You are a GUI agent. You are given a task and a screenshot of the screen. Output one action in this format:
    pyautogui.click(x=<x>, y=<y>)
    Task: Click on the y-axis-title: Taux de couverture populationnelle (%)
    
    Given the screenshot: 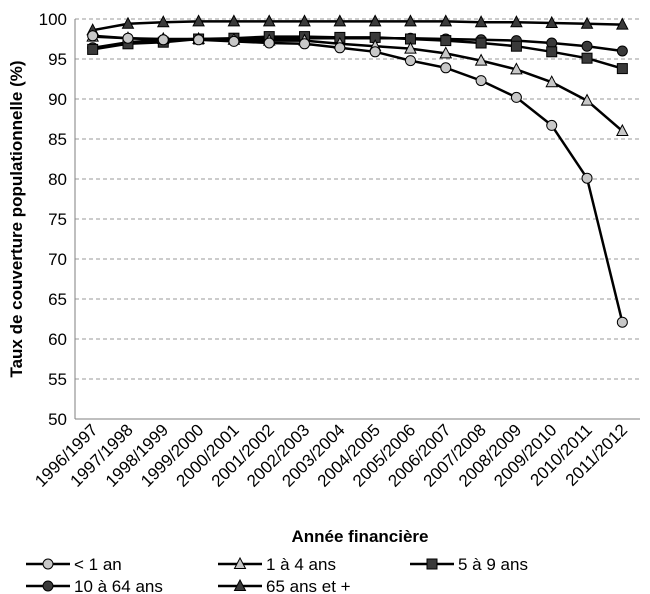 What is the action you would take?
    pyautogui.click(x=16, y=218)
    